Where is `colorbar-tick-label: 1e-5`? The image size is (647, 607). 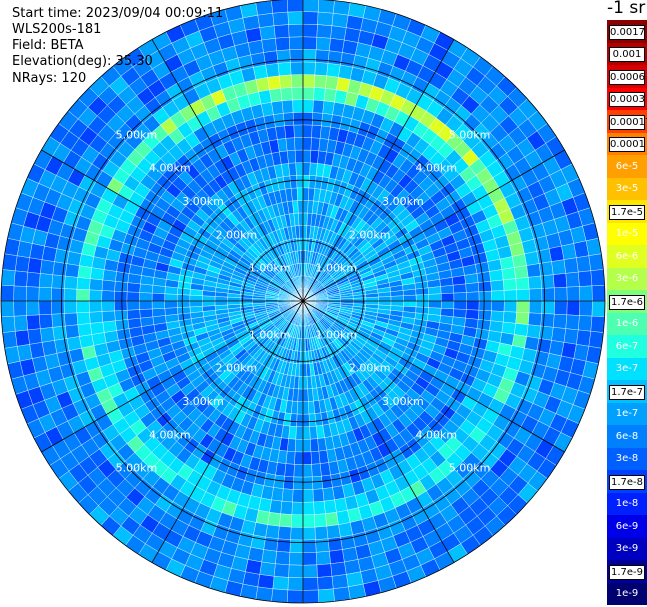 colorbar-tick-label: 1e-5 is located at coordinates (627, 234).